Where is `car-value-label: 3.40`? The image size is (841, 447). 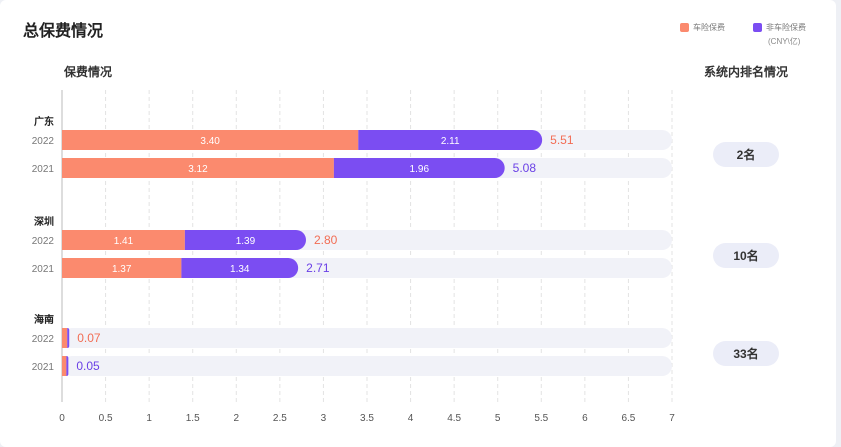 car-value-label: 3.40 is located at coordinates (210, 141).